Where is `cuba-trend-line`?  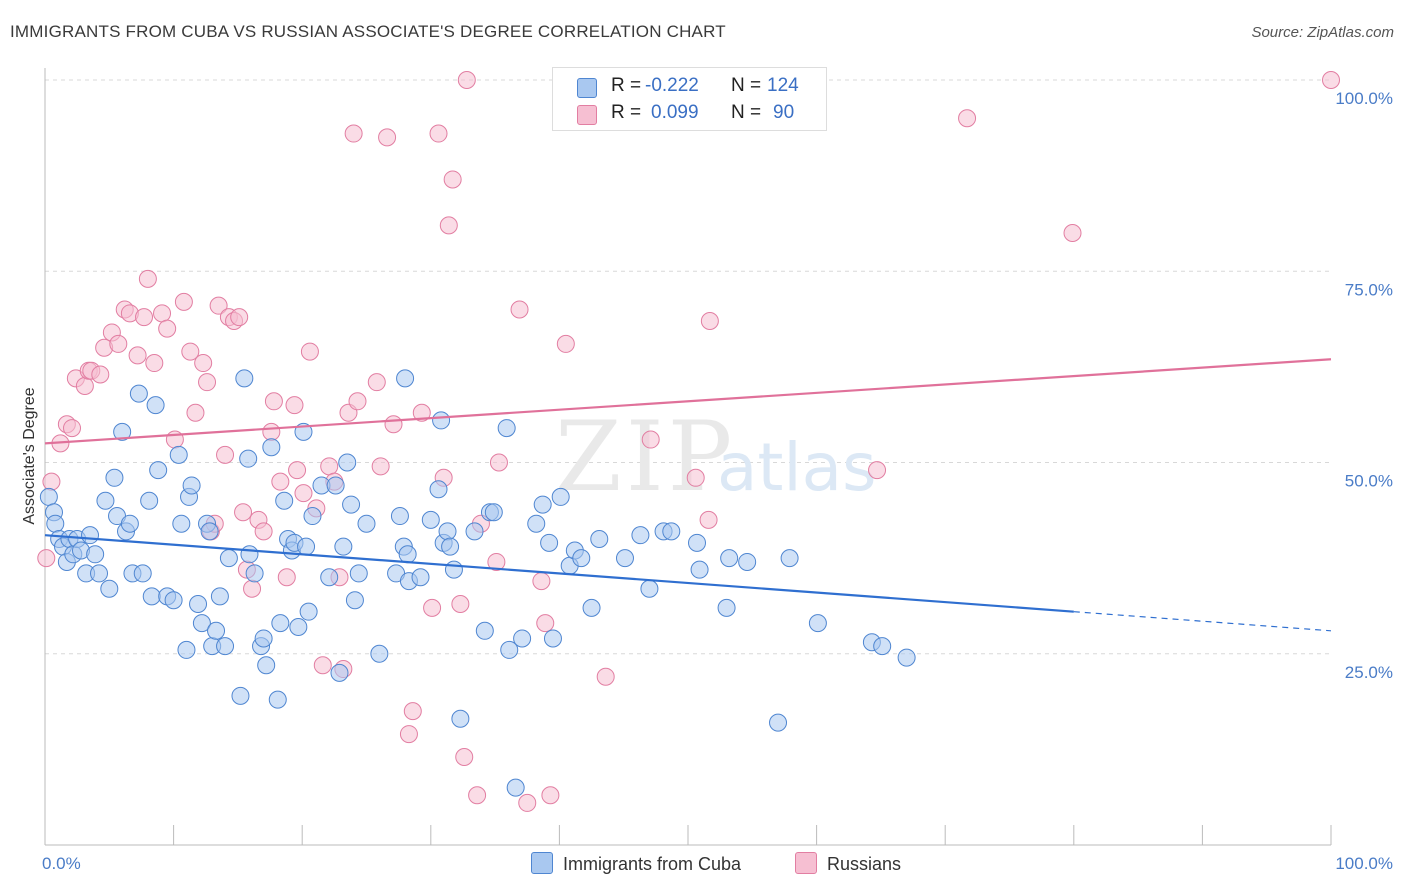 cuba-trend-line is located at coordinates (559, 573).